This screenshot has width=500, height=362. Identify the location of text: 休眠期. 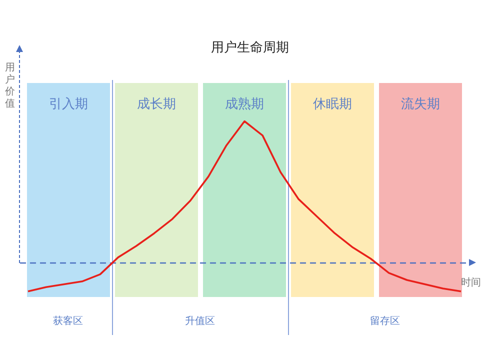
(332, 104).